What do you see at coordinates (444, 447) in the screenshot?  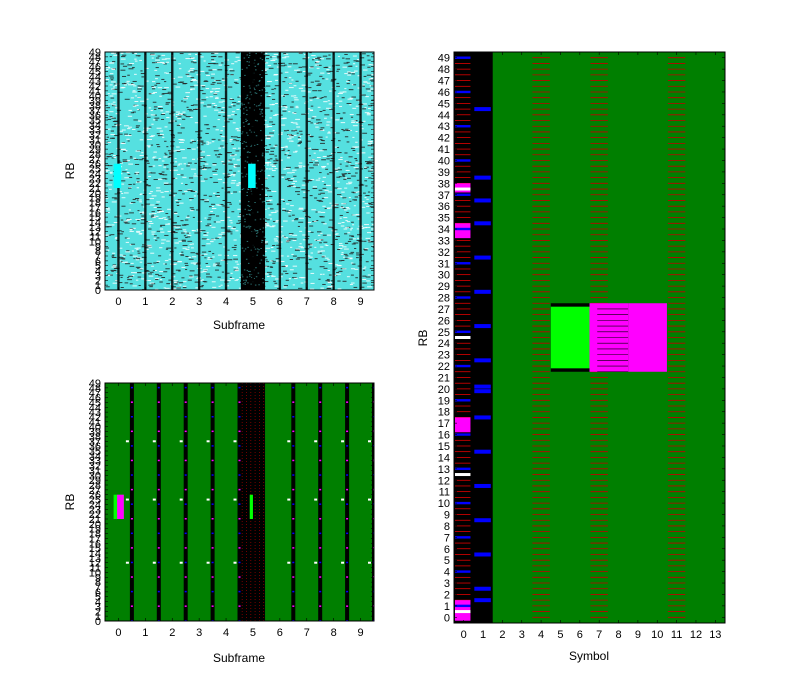 I see `right-ytick-label: 15` at bounding box center [444, 447].